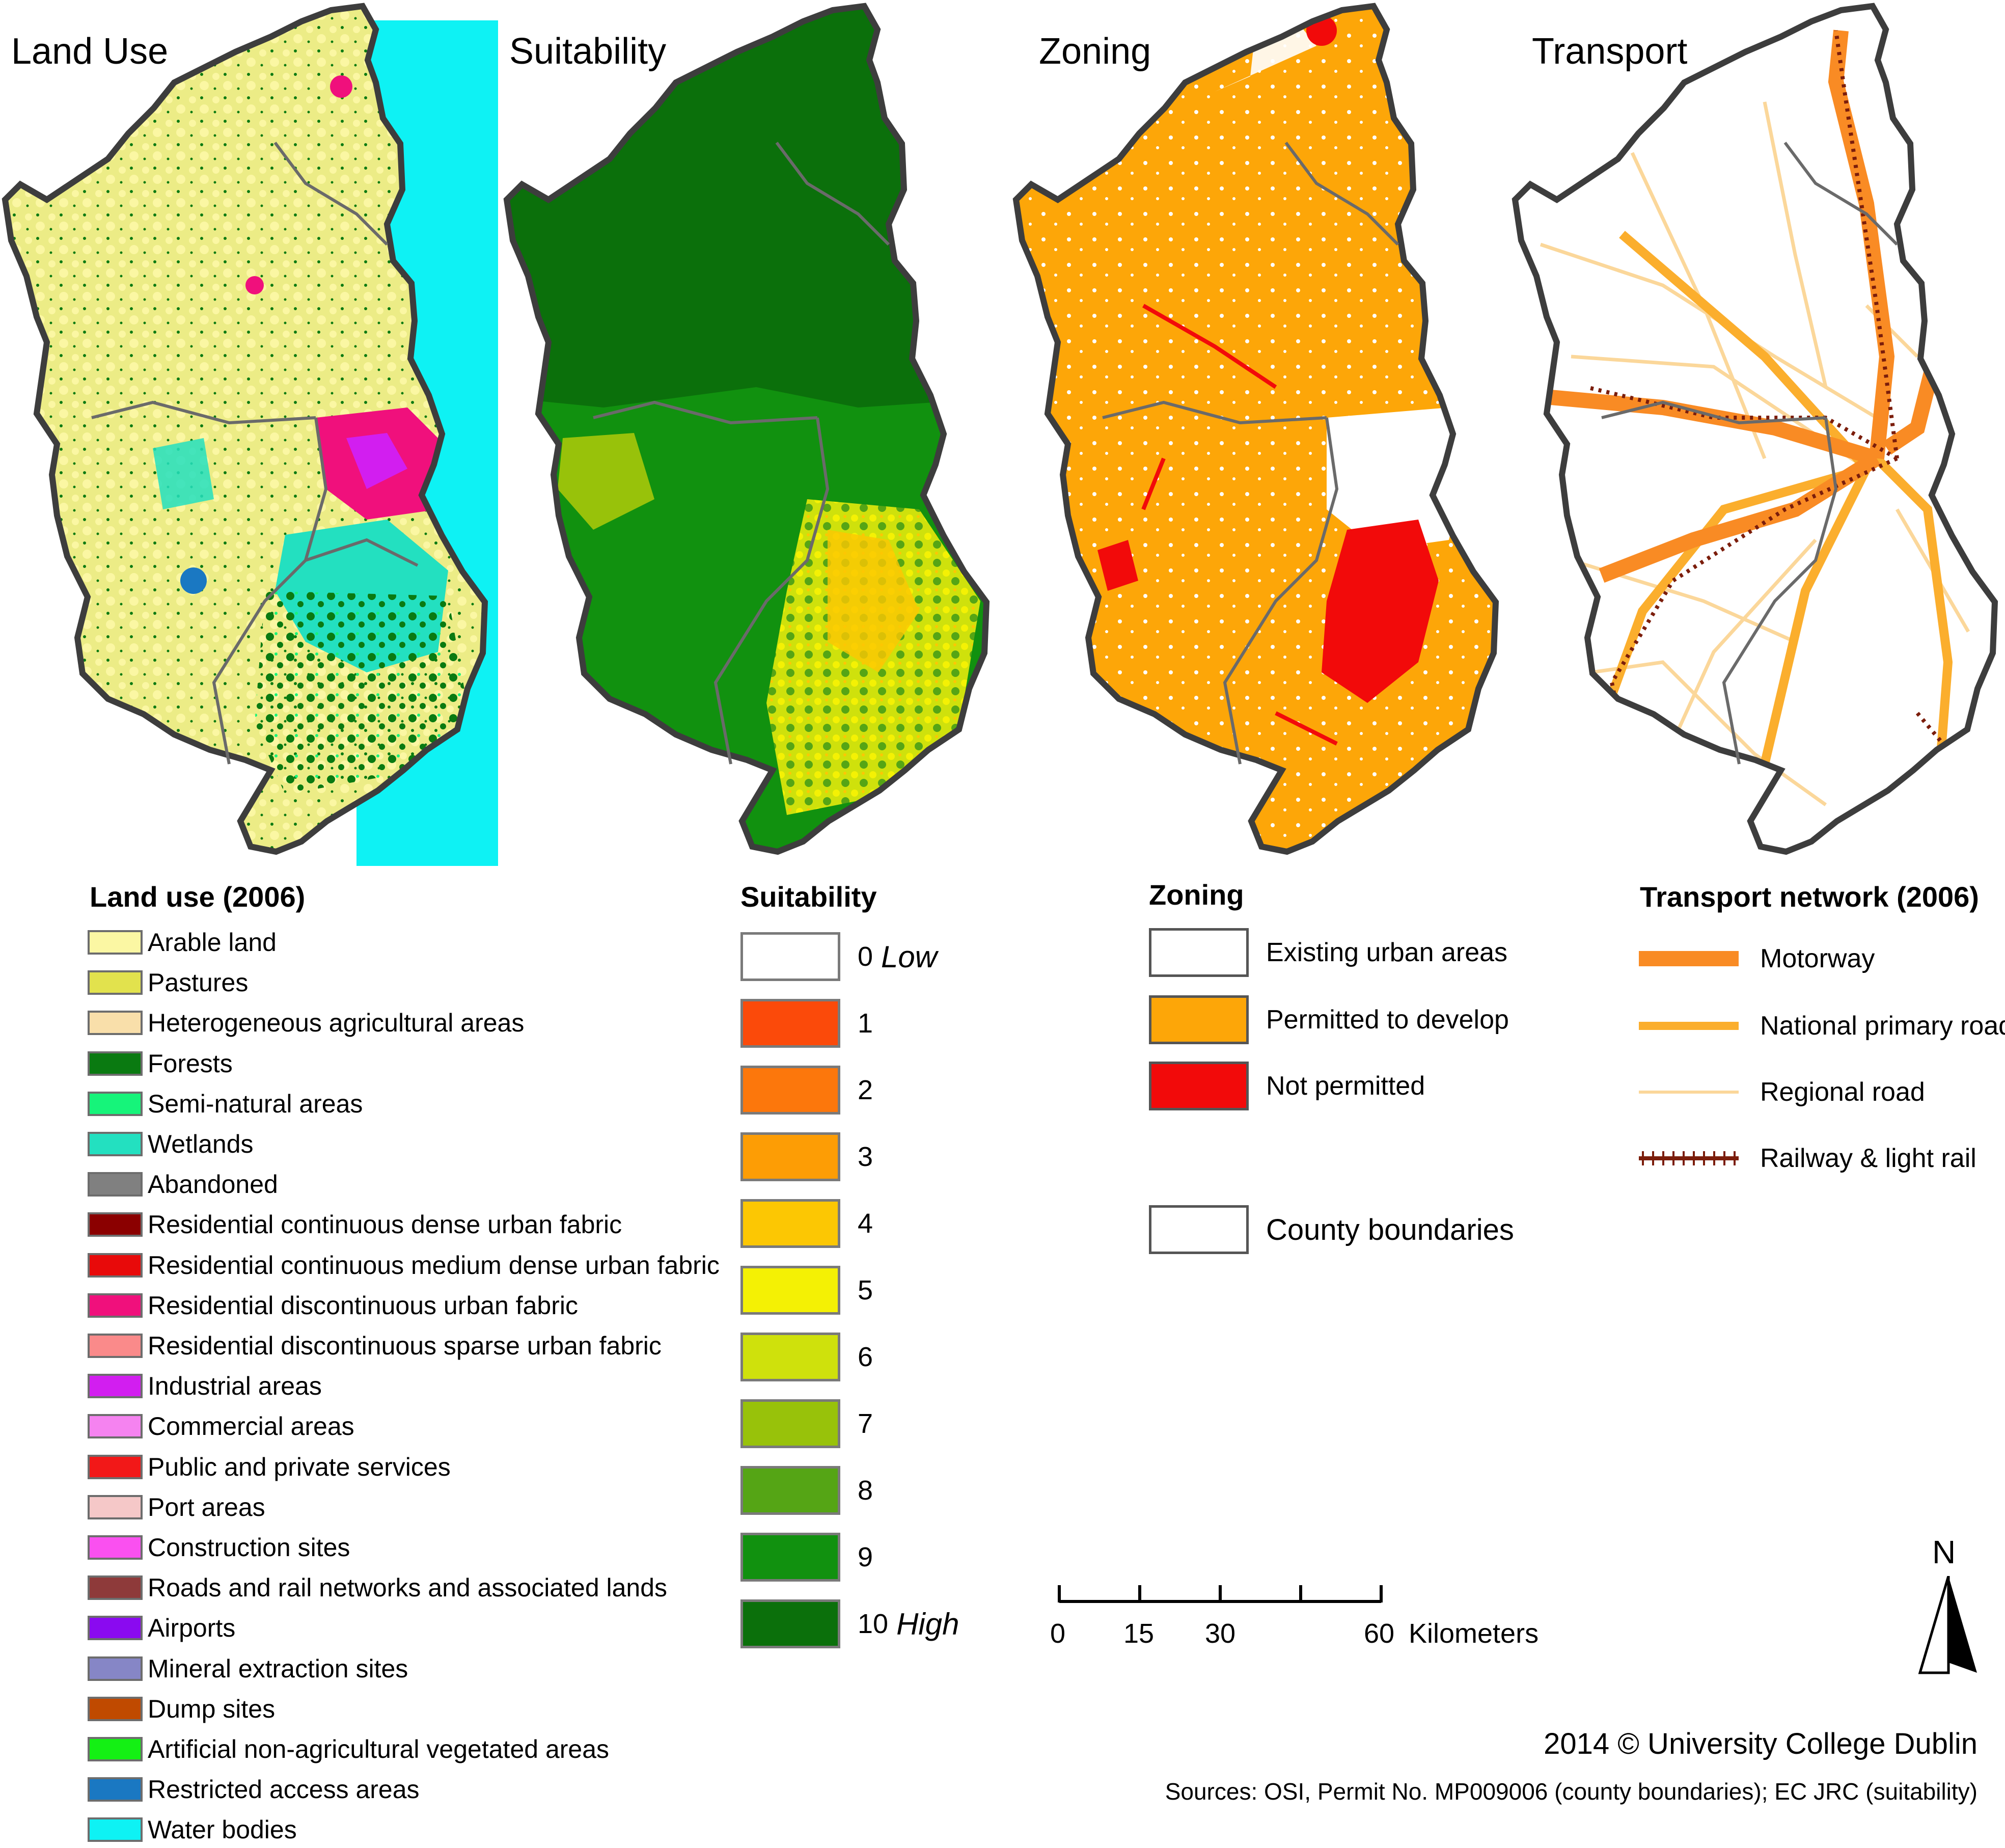  I want to click on land-use-label: Heterogeneous agricultural areas, so click(336, 1023).